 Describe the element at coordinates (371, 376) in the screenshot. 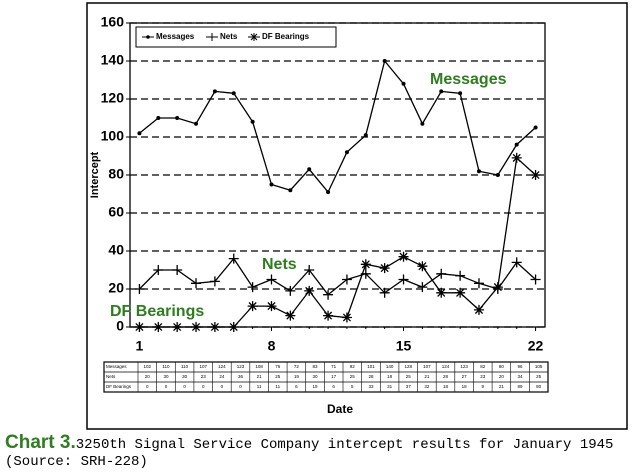

I see `table-cell: 28` at that location.